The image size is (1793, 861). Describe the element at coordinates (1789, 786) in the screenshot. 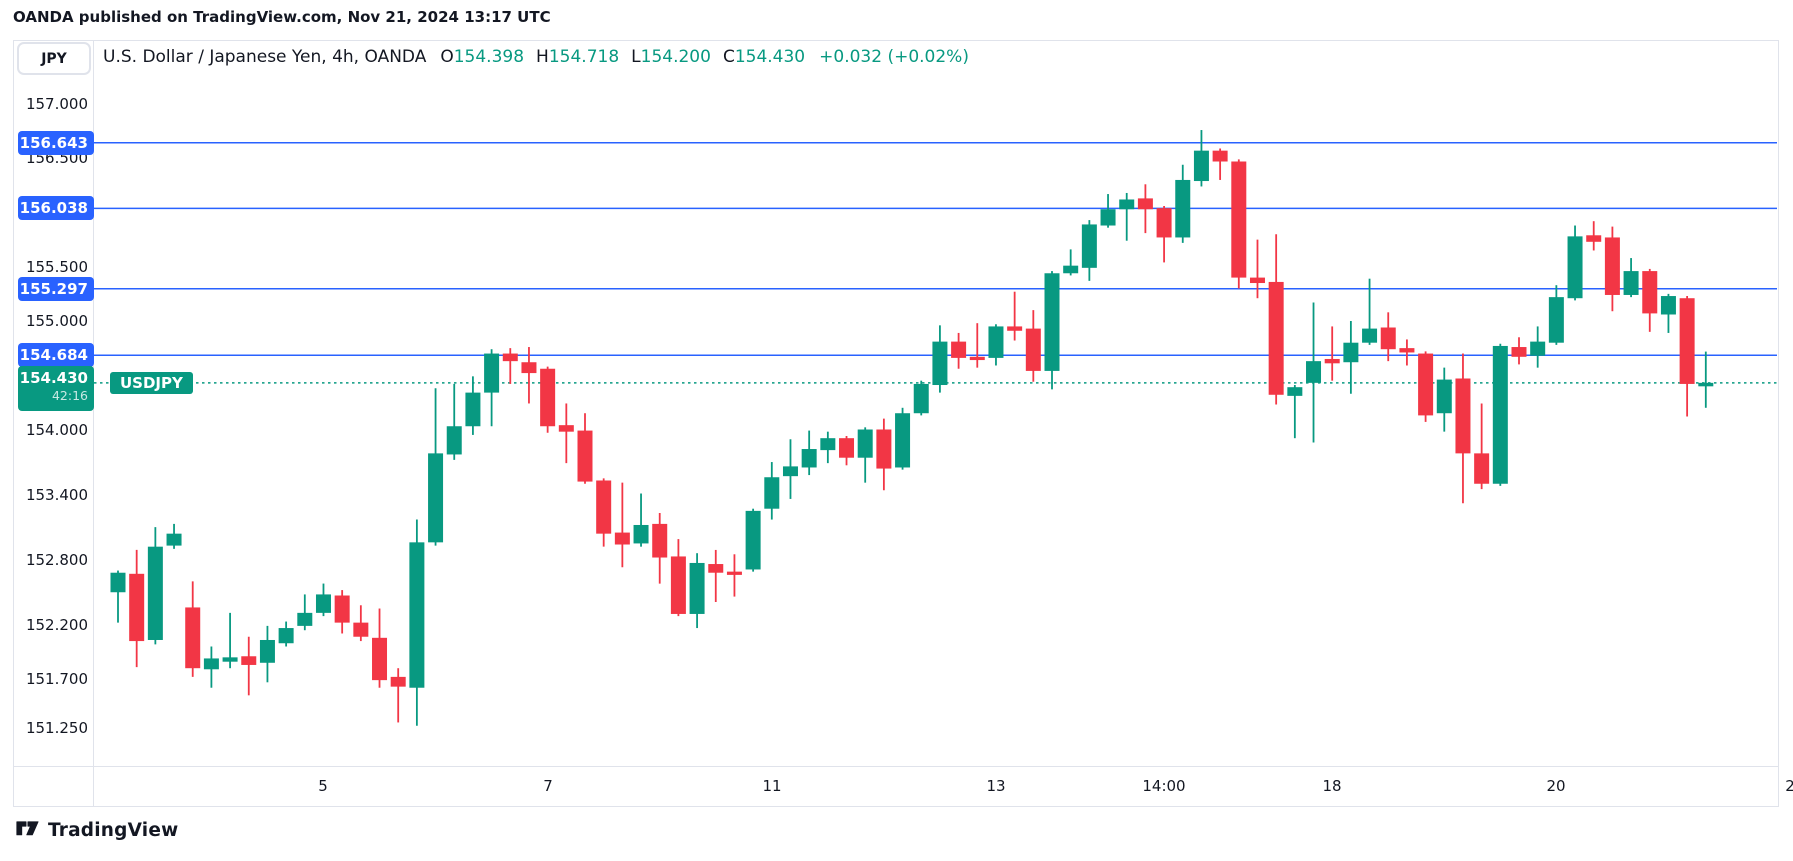

I see `time-tick-label: 2` at that location.